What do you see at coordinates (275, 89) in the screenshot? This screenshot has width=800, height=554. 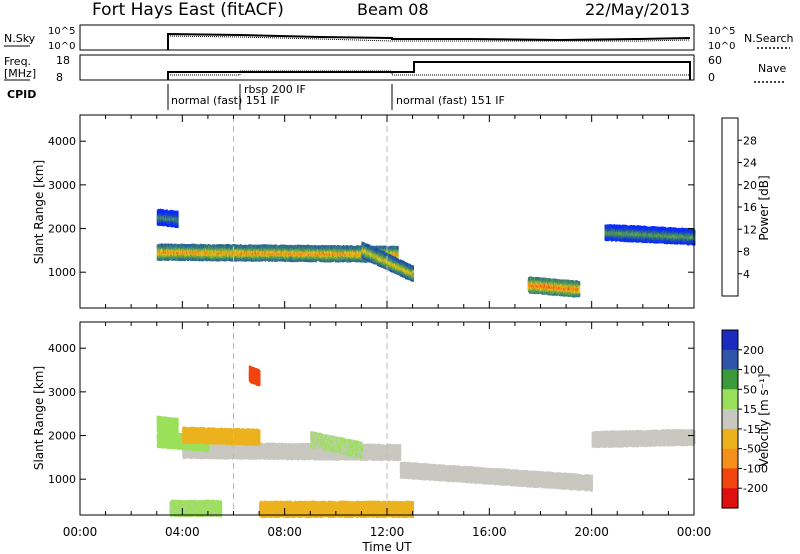 I see `cpid-segment-2: rbsp 200 IF` at bounding box center [275, 89].